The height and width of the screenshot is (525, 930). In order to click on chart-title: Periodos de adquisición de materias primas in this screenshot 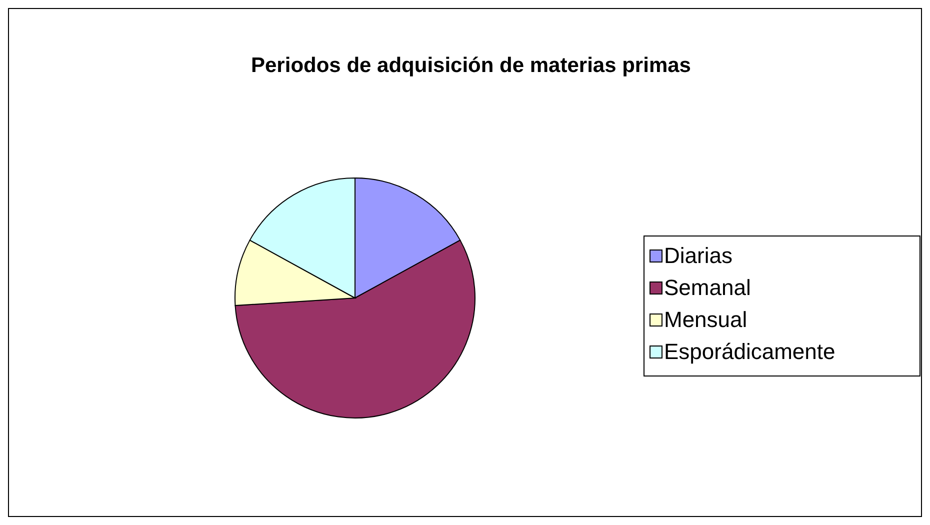, I will do `click(471, 65)`.